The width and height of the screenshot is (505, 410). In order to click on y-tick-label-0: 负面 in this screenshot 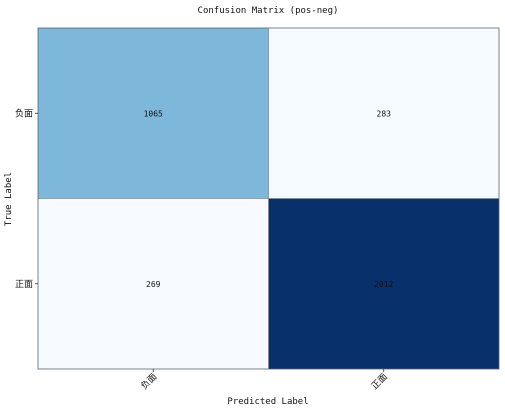, I will do `click(24, 113)`.